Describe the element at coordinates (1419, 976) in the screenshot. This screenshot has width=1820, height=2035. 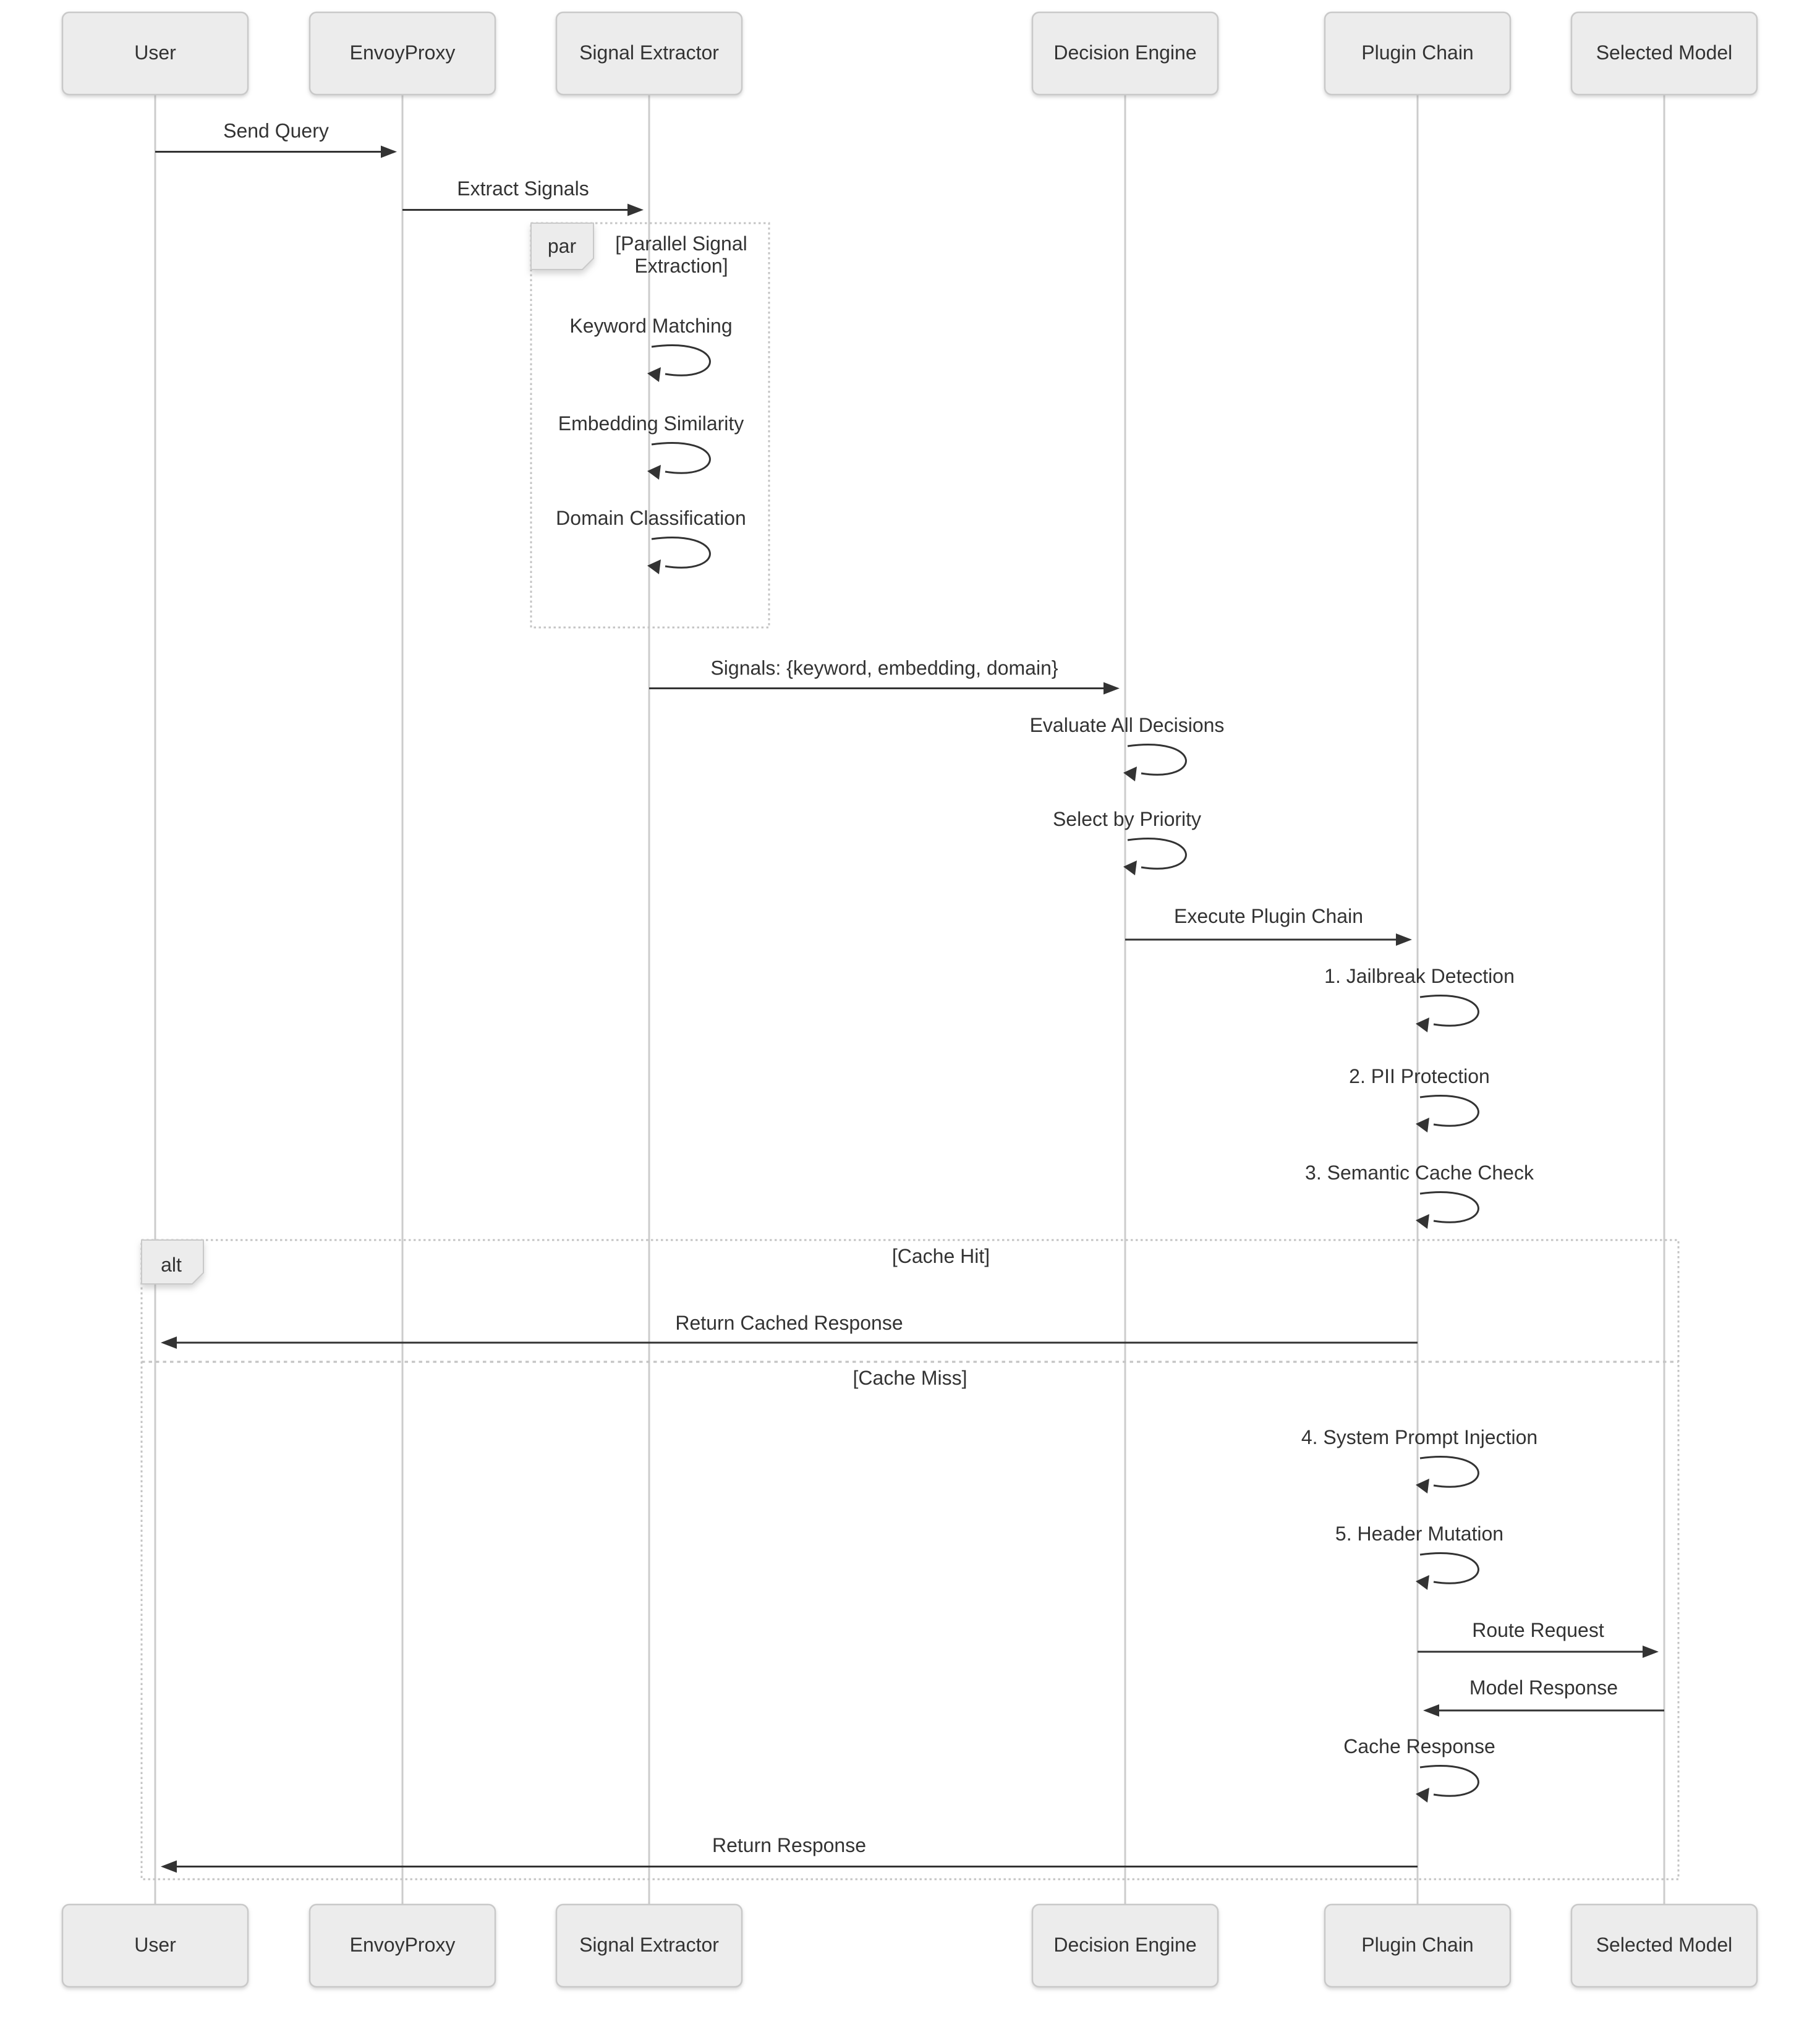
I see `svg-text: 1. Jailbreak Detection` at that location.